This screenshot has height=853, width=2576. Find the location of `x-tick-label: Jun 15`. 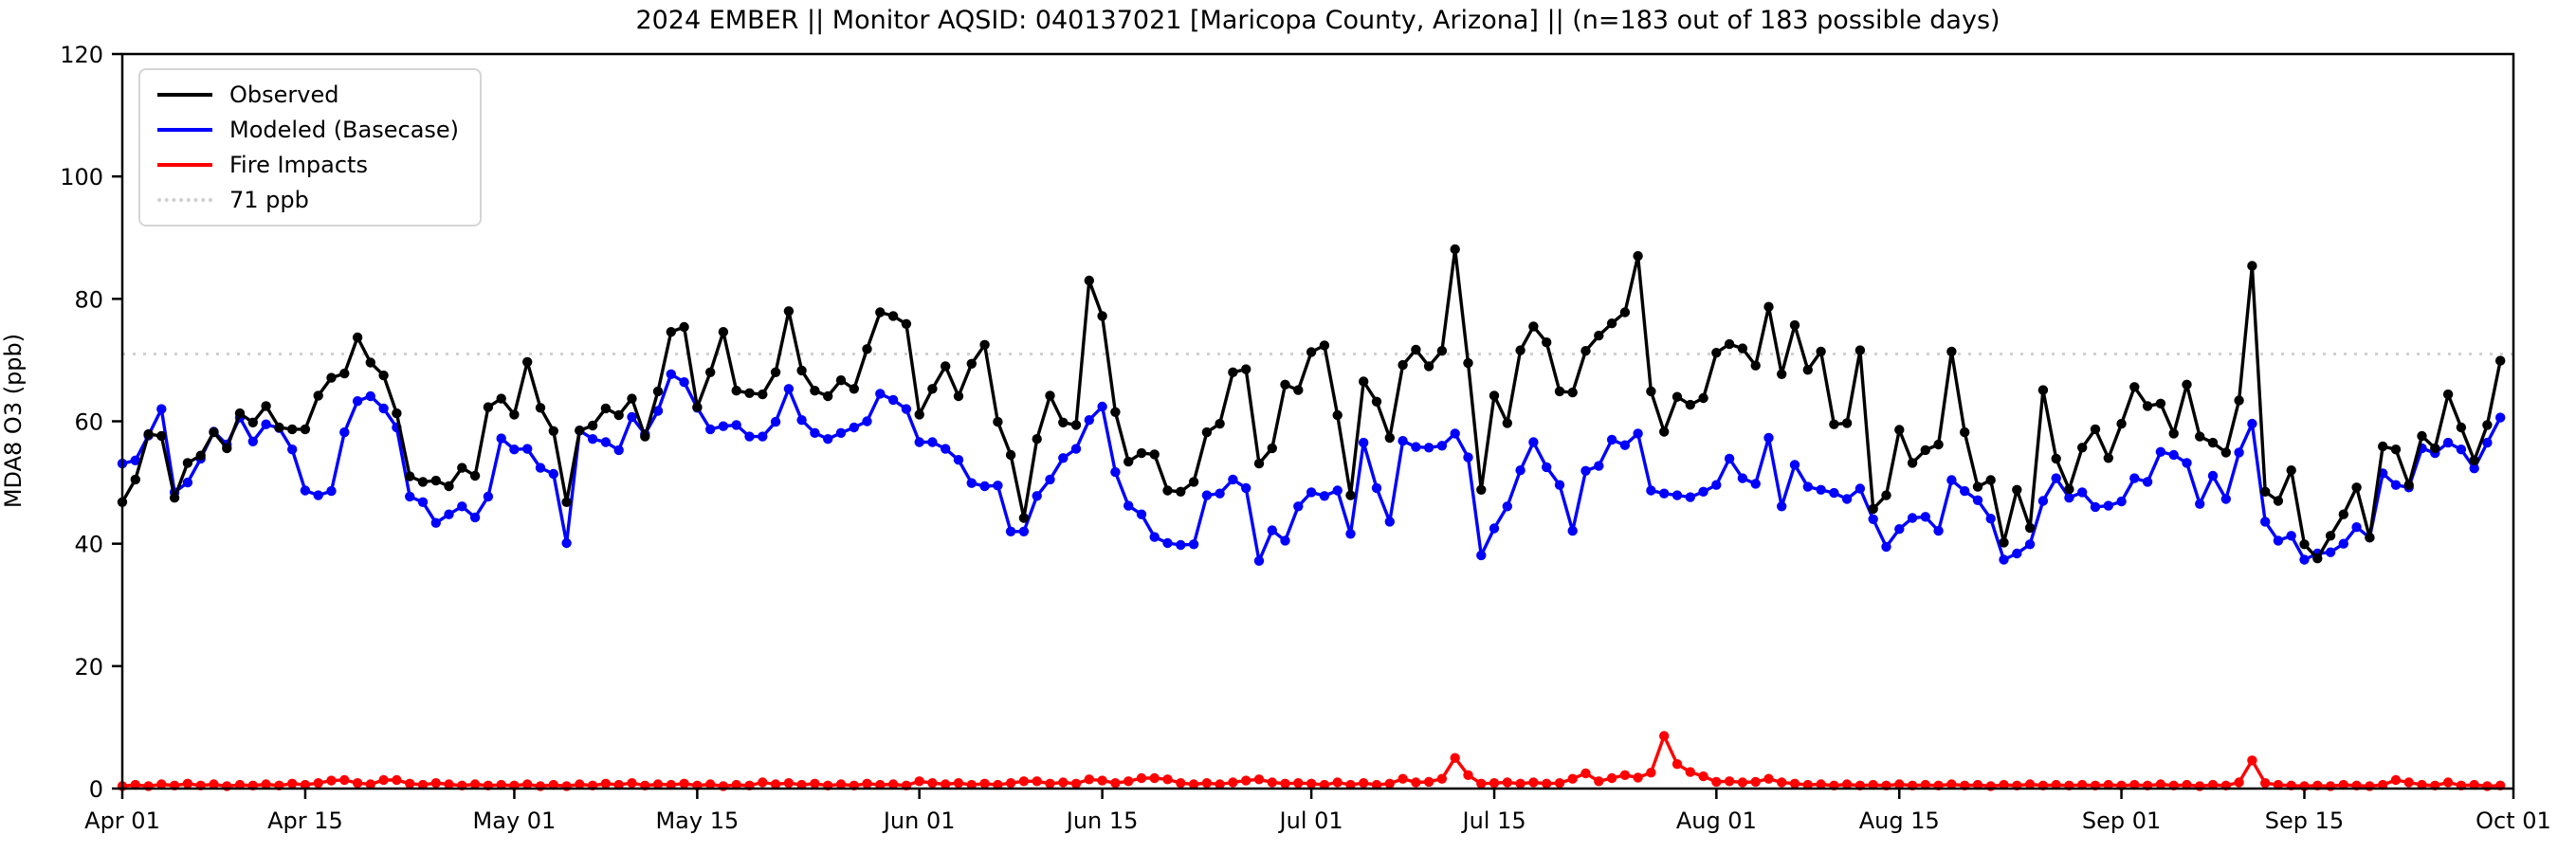

x-tick-label: Jun 15 is located at coordinates (1102, 821).